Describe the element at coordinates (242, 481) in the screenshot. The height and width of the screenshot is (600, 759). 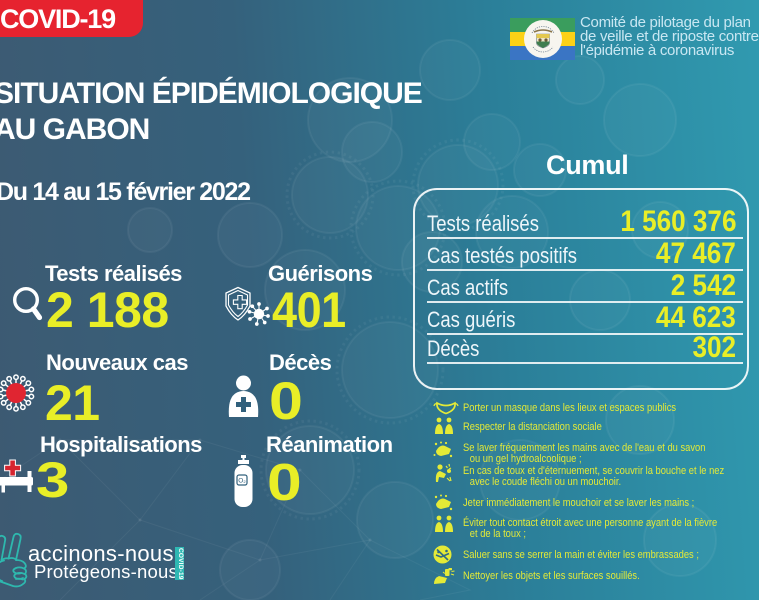
I see `svg-text: O₂` at that location.